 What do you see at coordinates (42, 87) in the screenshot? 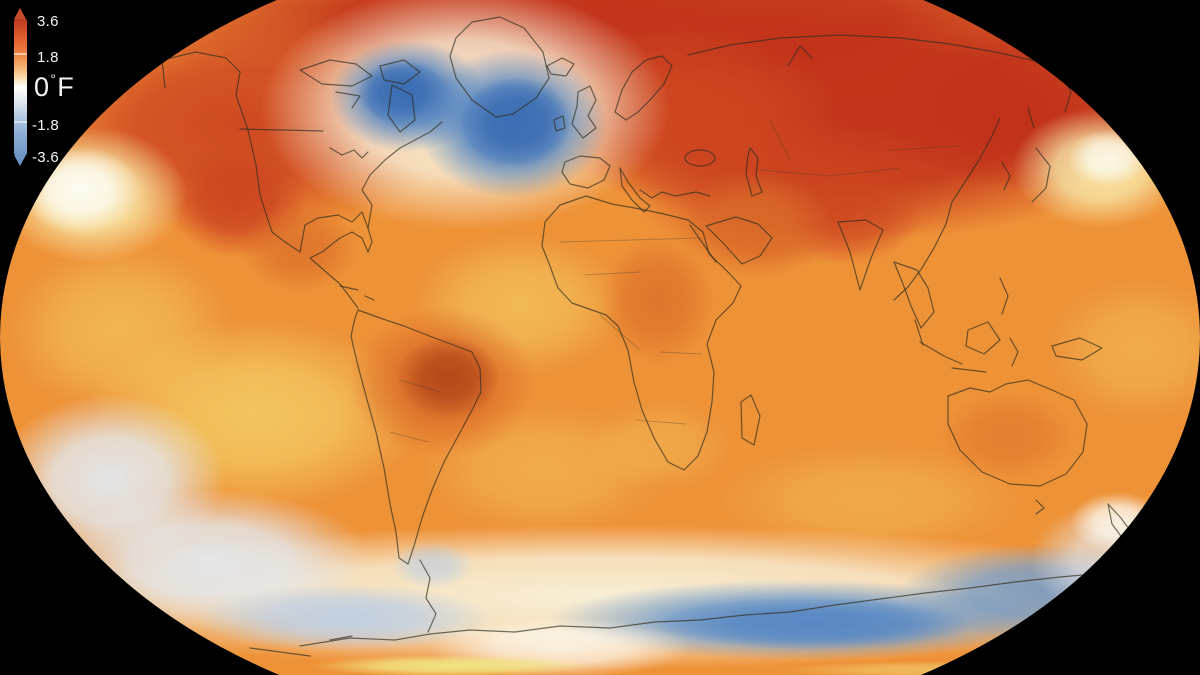
I see `legend-zero-value: 0` at bounding box center [42, 87].